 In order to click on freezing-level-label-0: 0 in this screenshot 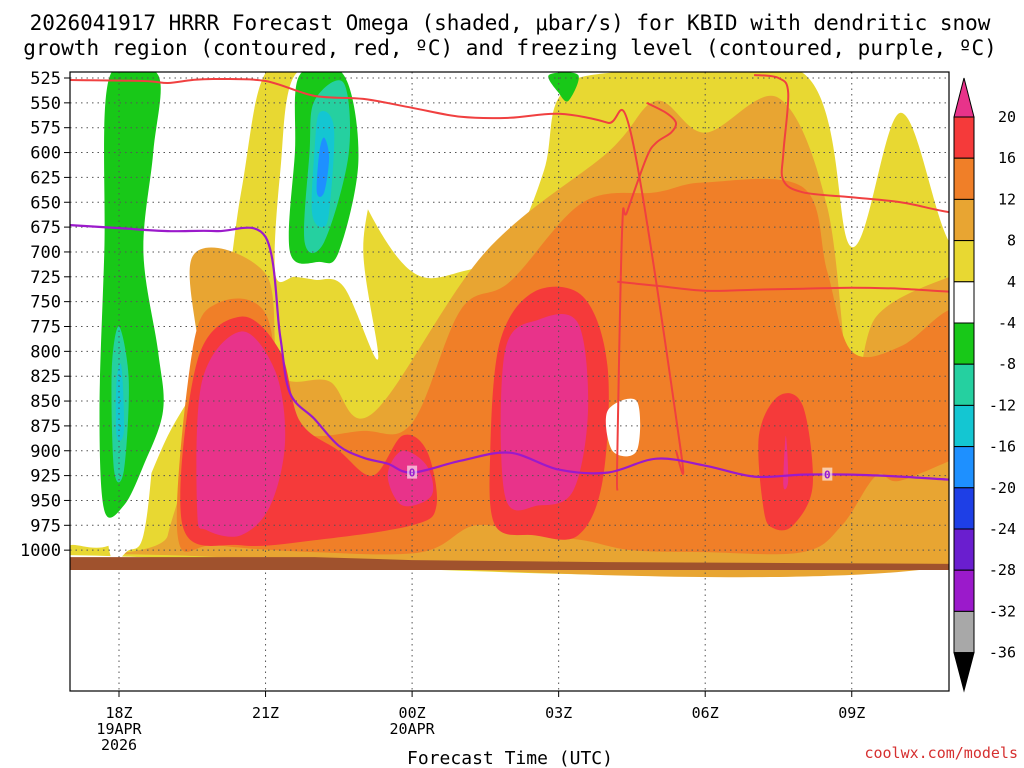, I will do `click(412, 472)`.